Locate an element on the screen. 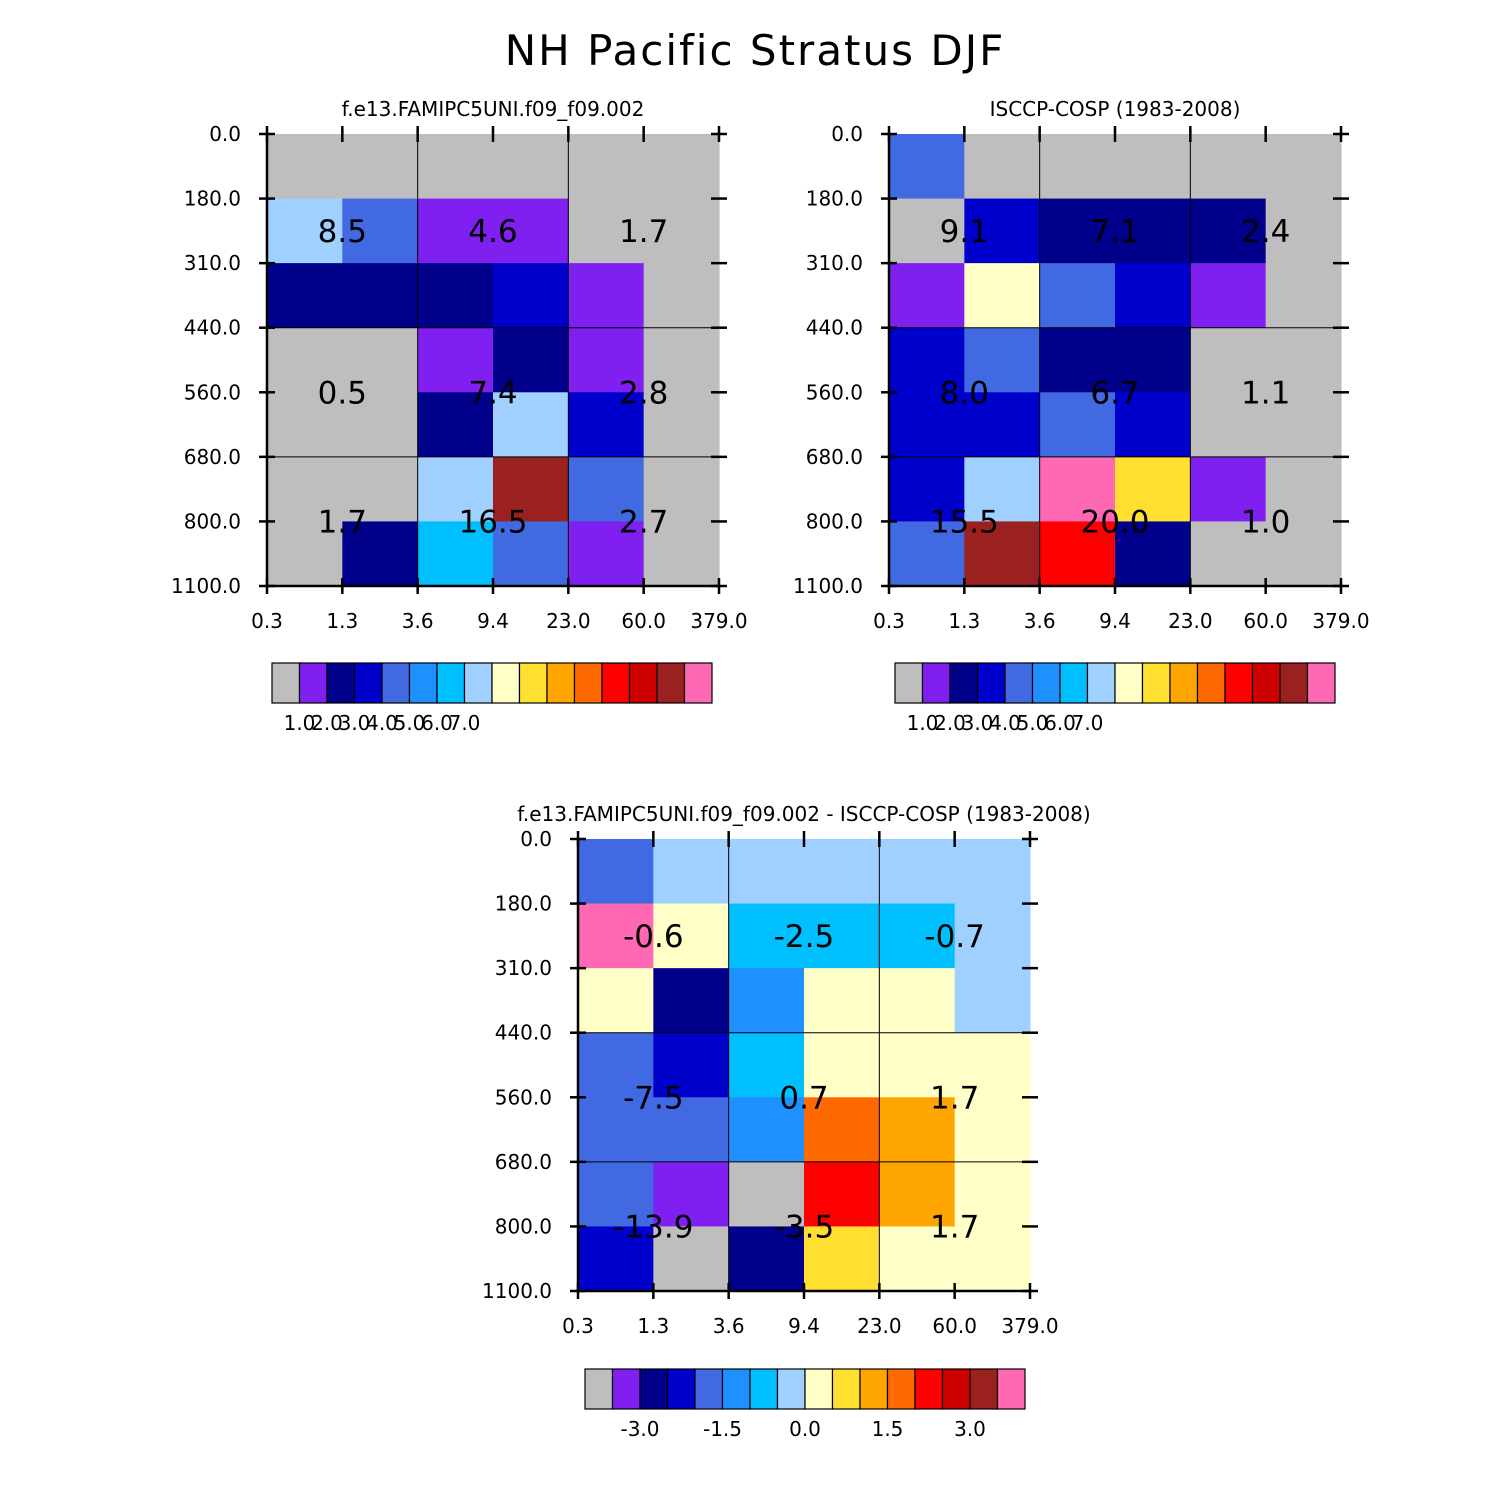  y-tick-label: 180.0 is located at coordinates (523, 904).